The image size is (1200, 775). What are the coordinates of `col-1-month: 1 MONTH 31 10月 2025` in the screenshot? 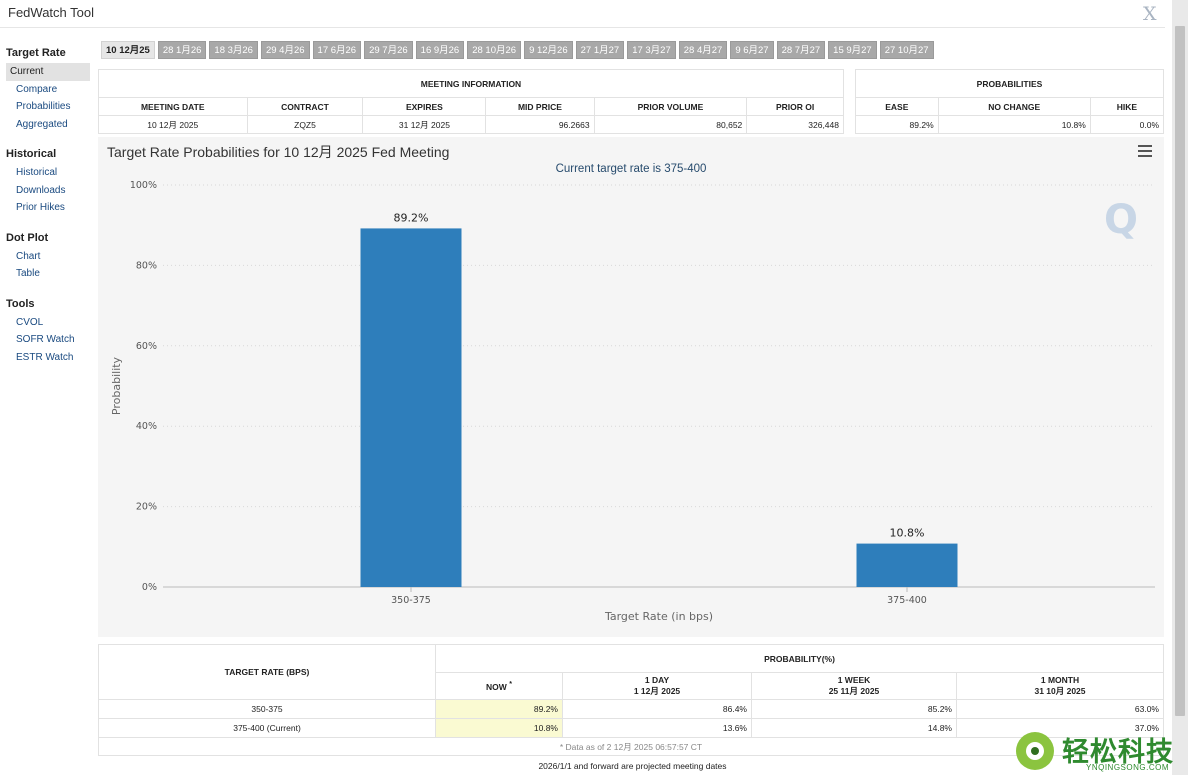 It's located at (1060, 686).